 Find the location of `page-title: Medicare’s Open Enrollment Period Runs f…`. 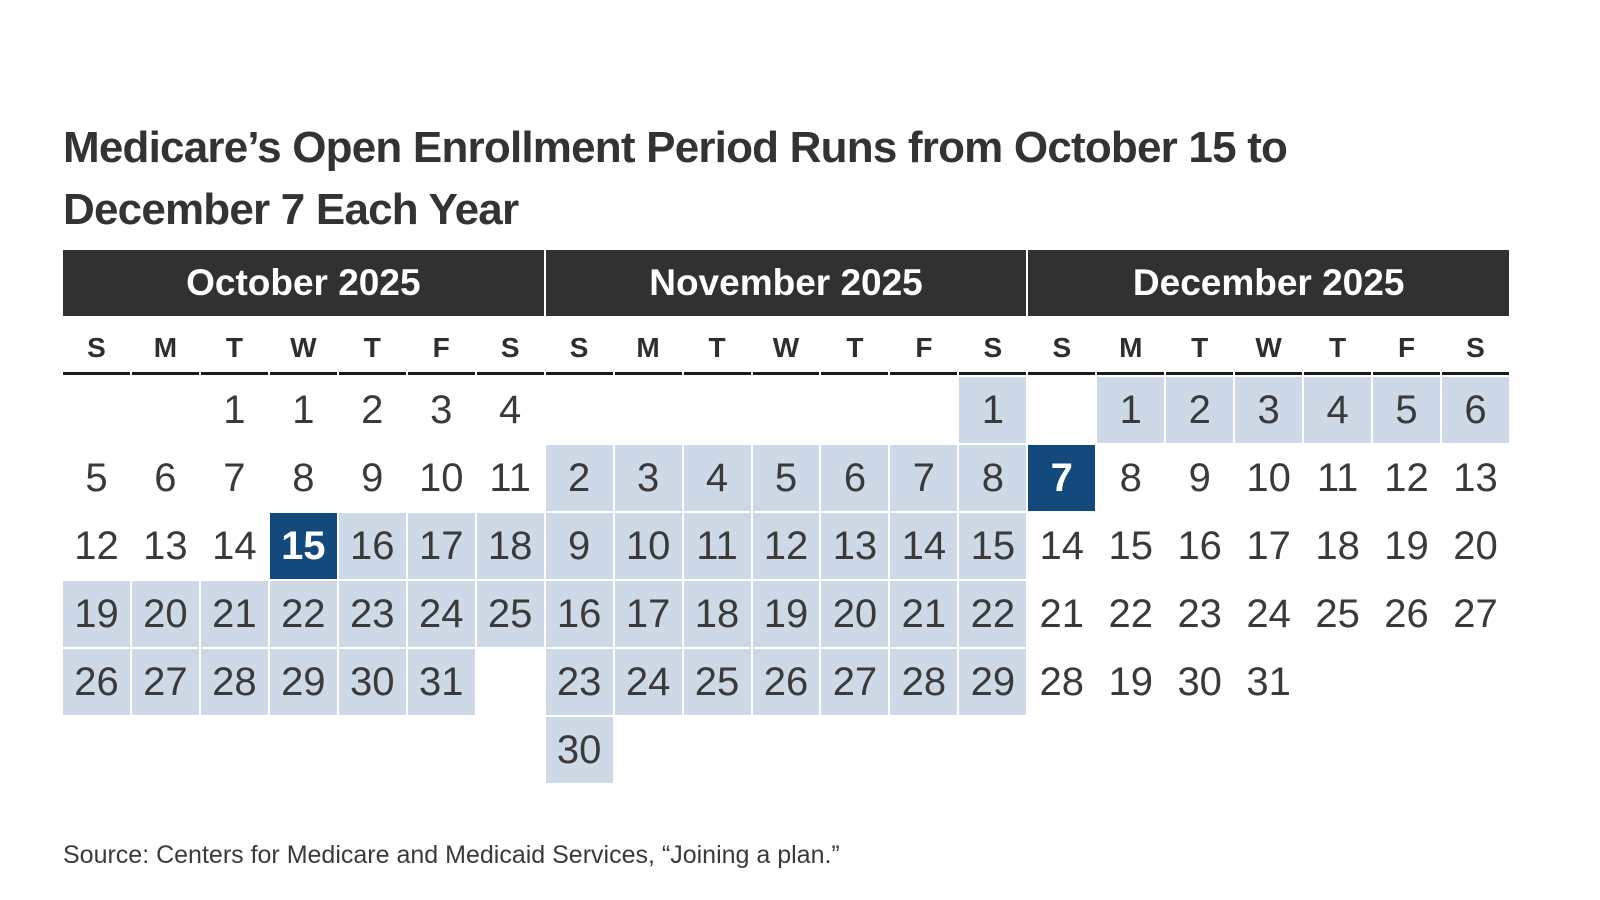

page-title: Medicare’s Open Enrollment Period Runs f… is located at coordinates (788, 179).